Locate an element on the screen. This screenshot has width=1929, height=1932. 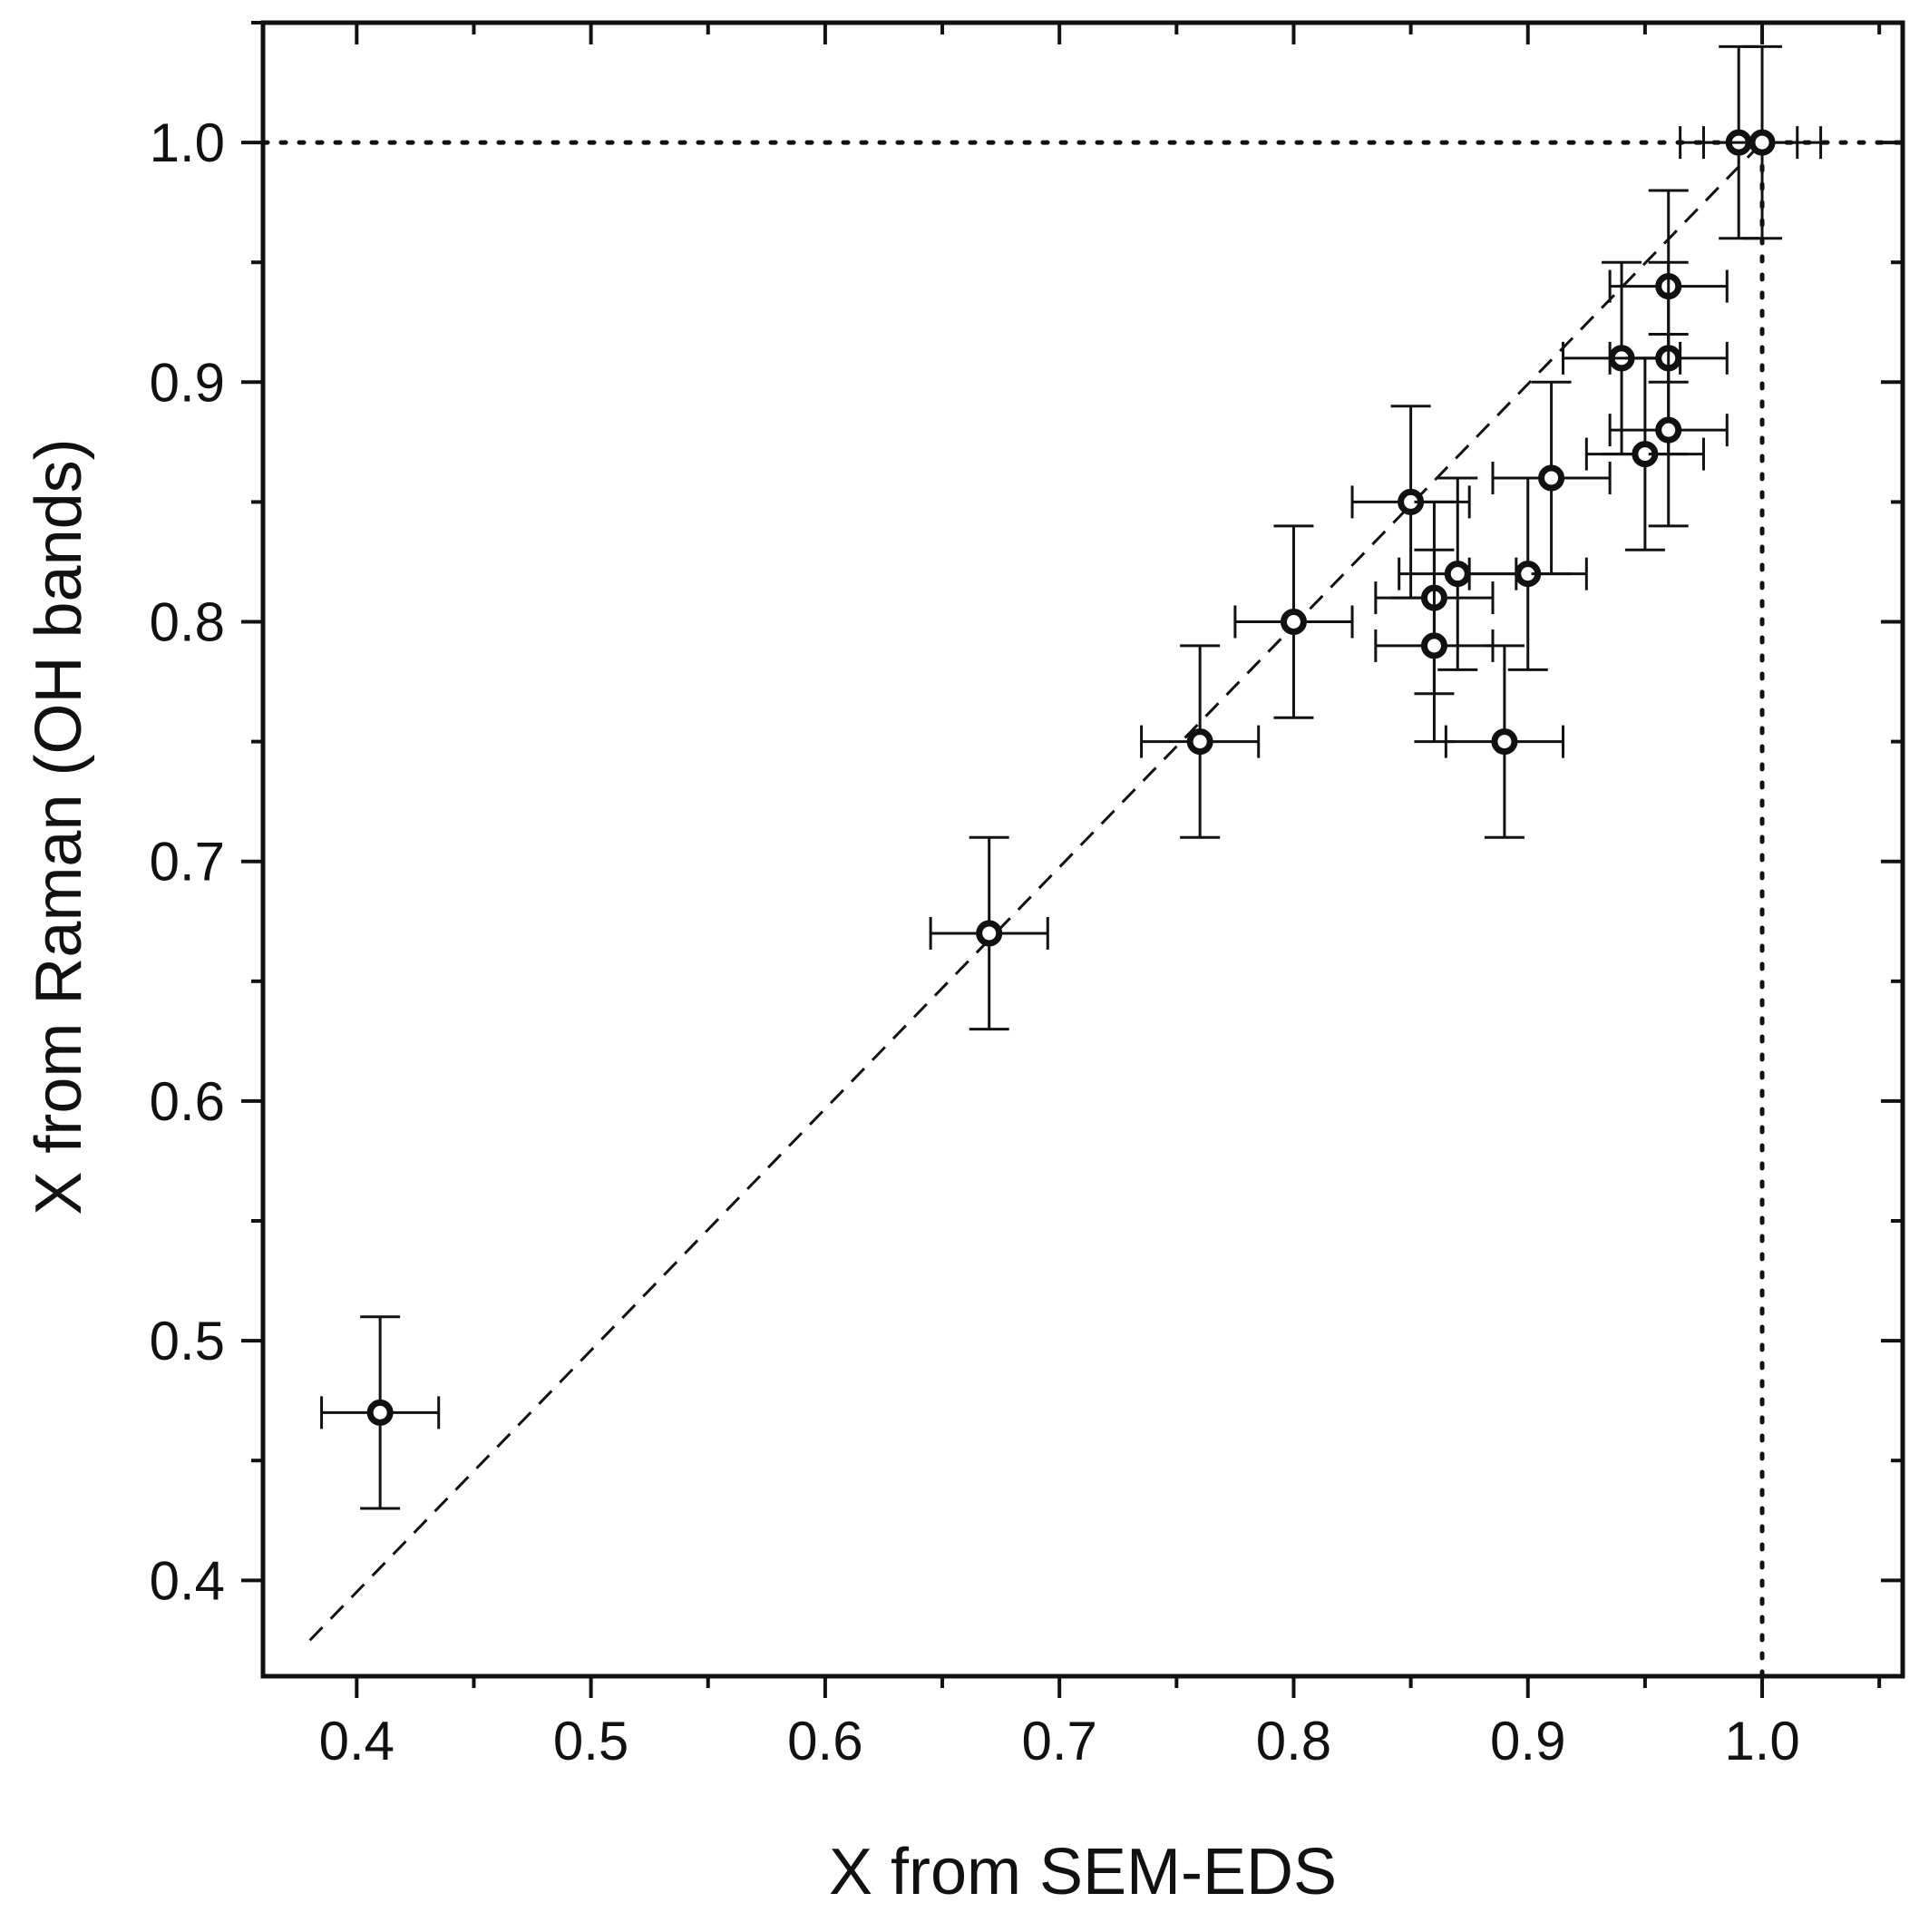
y-axis-title: X from Raman (OH bands) is located at coordinates (59, 826).